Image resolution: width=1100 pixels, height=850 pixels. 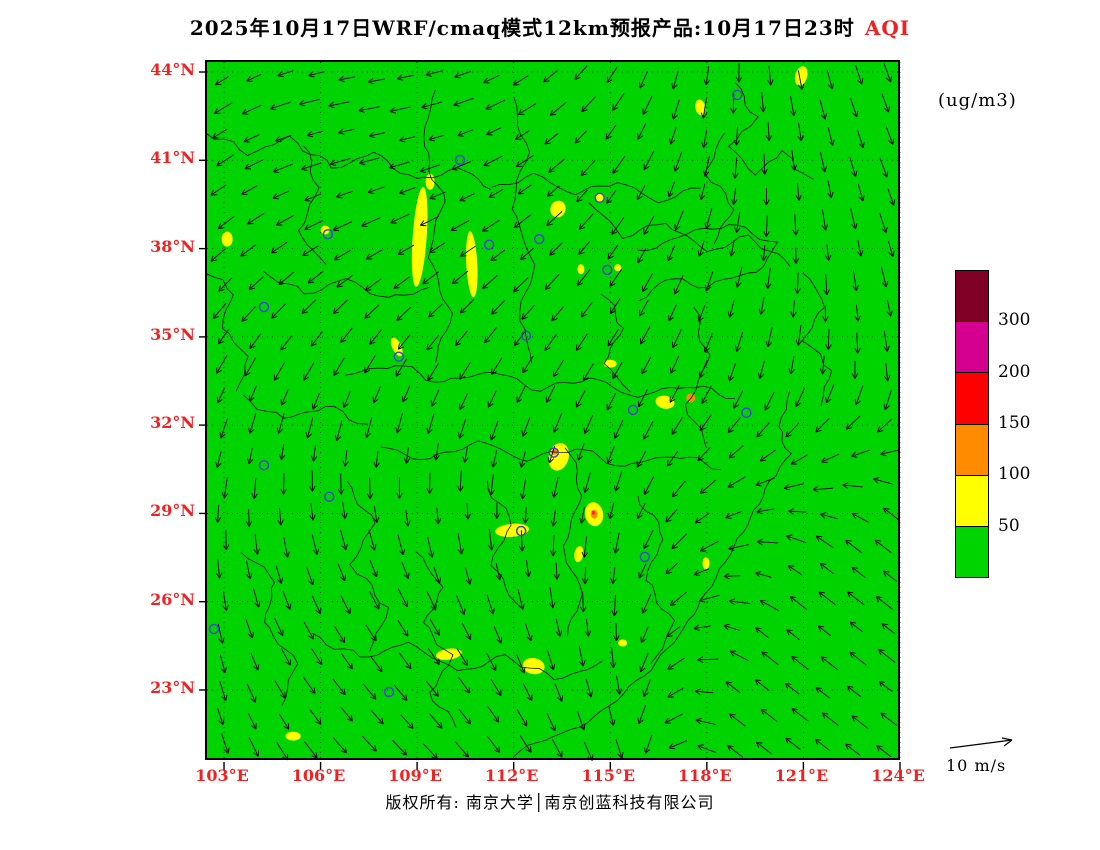 What do you see at coordinates (608, 775) in the screenshot?
I see `lon-tick-label: 115°E` at bounding box center [608, 775].